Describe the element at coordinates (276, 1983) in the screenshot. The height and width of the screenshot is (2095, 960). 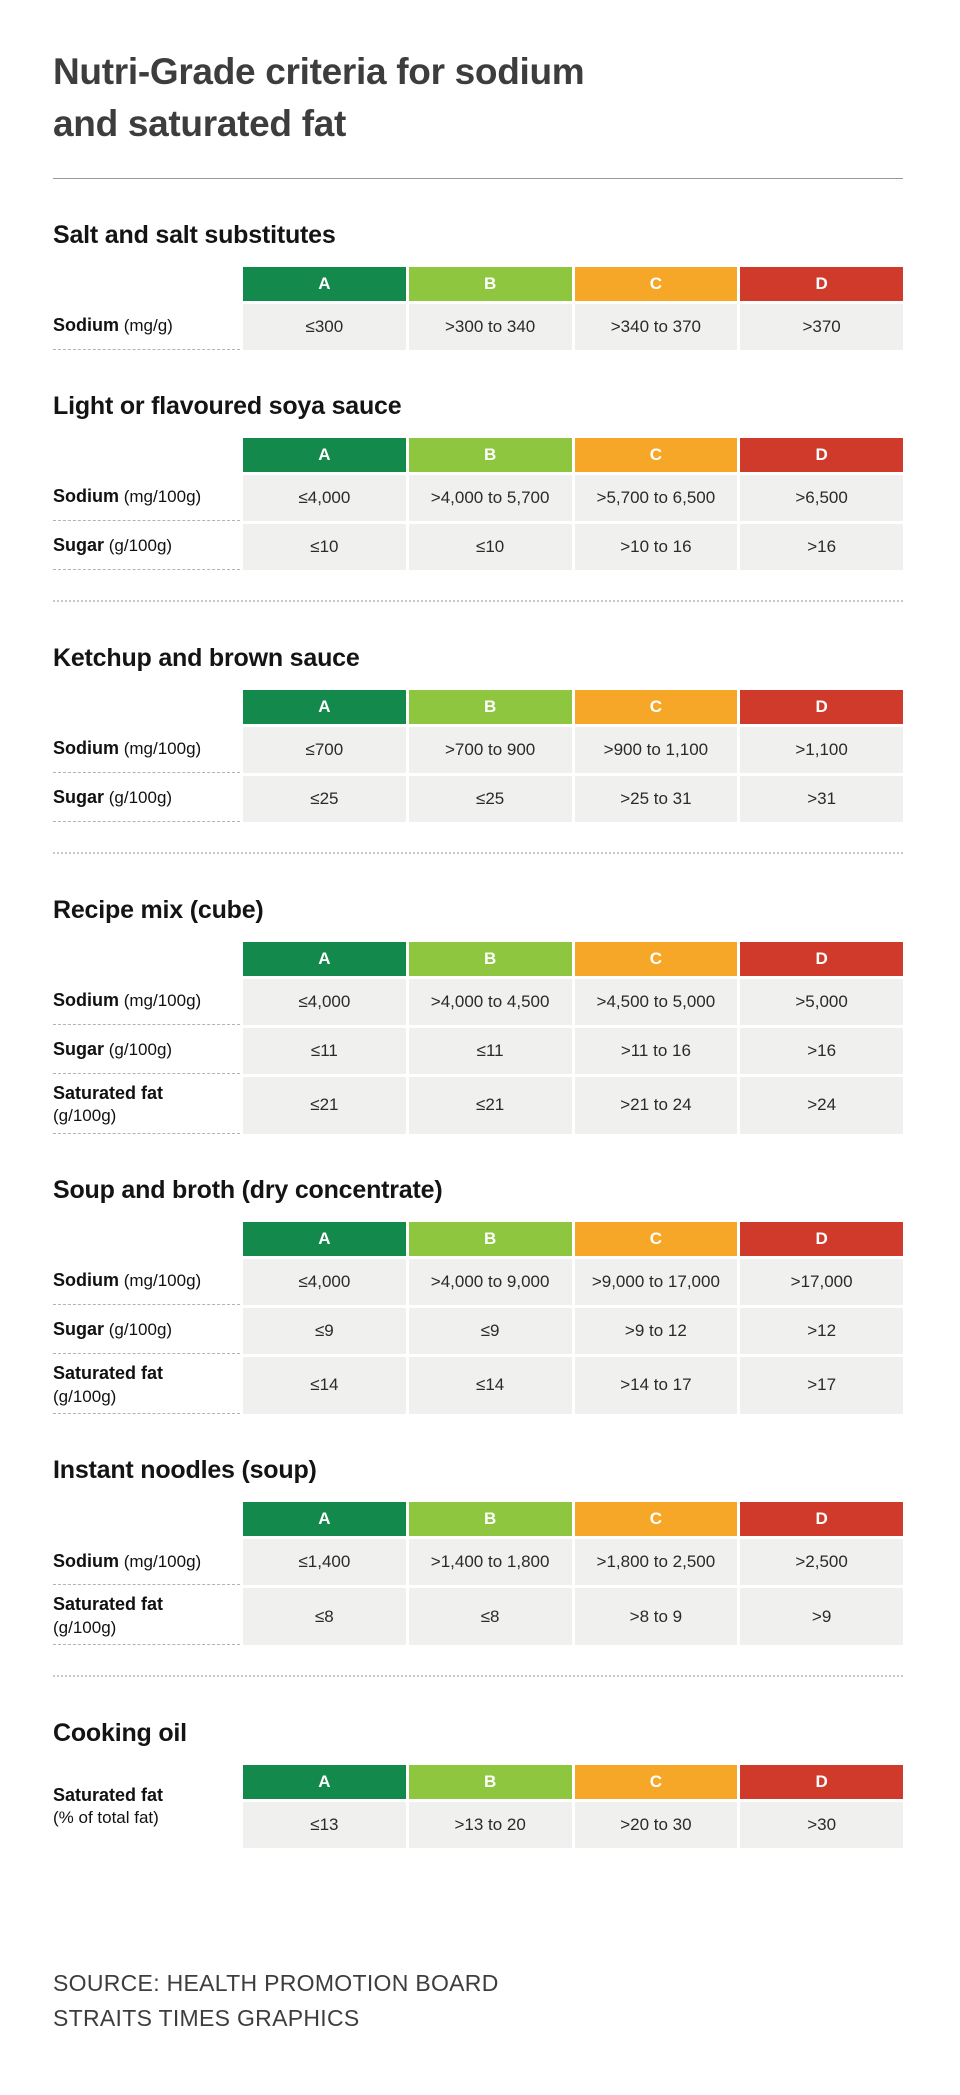
I see `source-line-1: SOURCE: HEALTH PROMOTION BOARD` at that location.